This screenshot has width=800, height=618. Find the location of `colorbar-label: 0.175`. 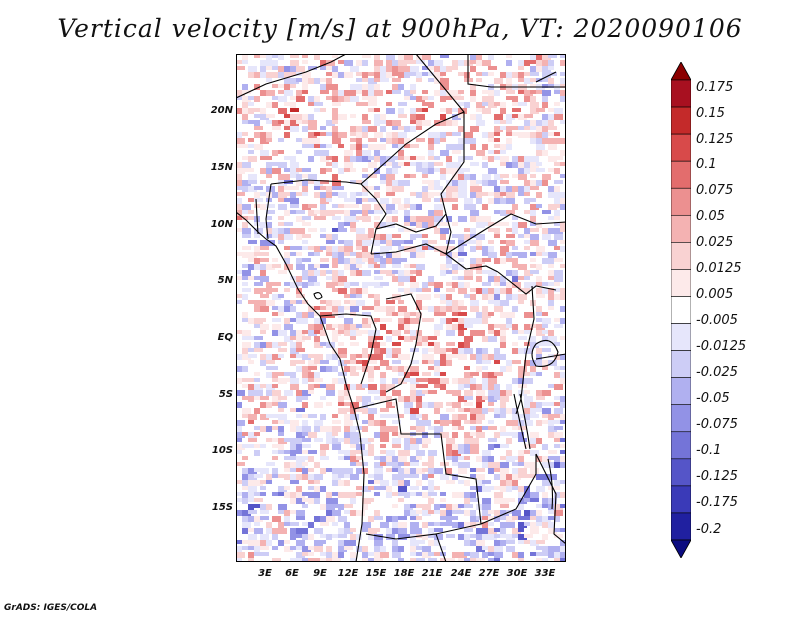

colorbar-label: 0.175 is located at coordinates (715, 87).